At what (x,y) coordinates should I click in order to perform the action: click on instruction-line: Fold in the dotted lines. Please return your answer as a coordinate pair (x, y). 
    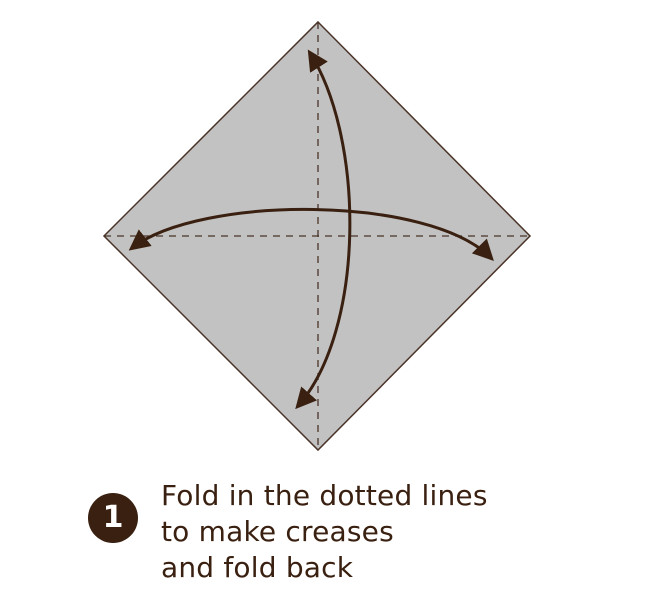
    Looking at the image, I should click on (324, 495).